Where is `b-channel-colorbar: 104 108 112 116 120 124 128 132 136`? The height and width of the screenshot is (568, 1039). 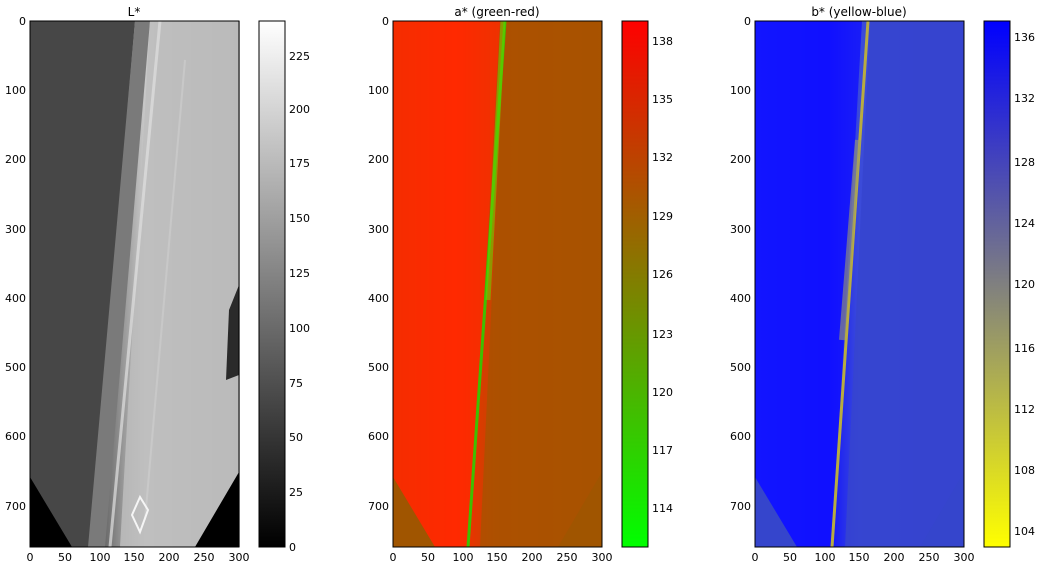
b-channel-colorbar: 104 108 112 116 120 124 128 132 136 is located at coordinates (1009, 284).